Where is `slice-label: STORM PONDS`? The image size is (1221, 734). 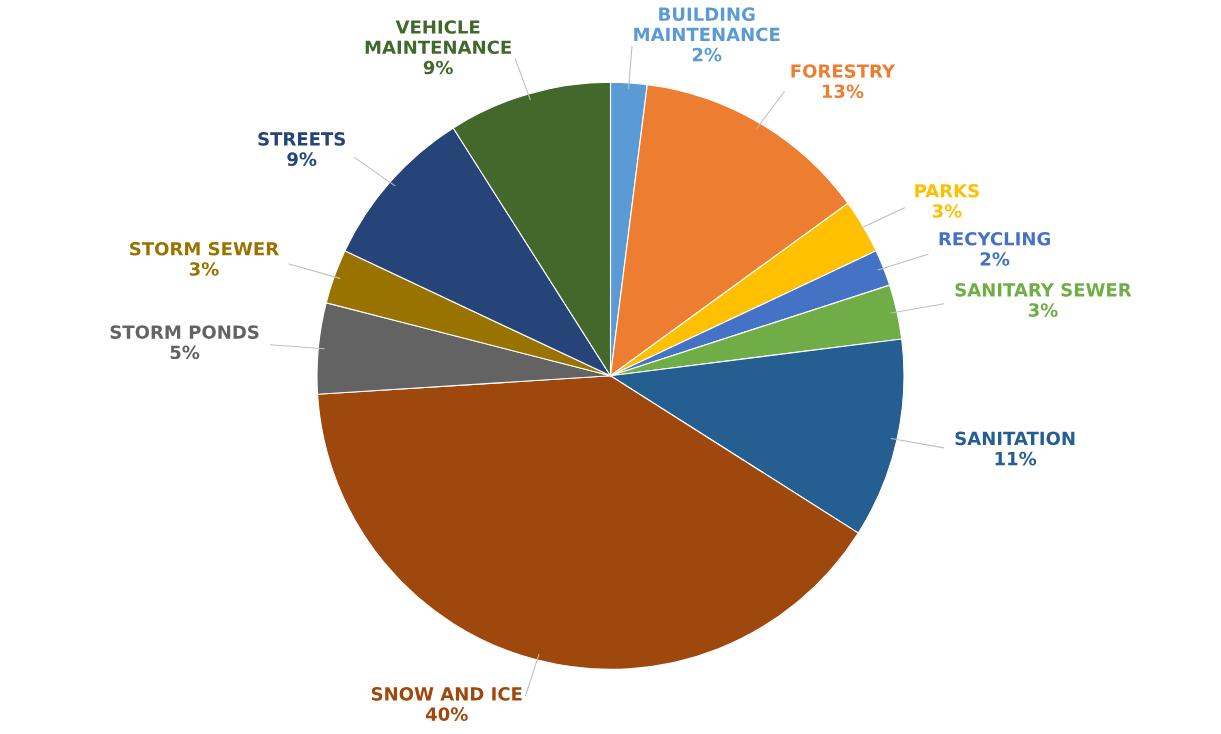
slice-label: STORM PONDS is located at coordinates (184, 332).